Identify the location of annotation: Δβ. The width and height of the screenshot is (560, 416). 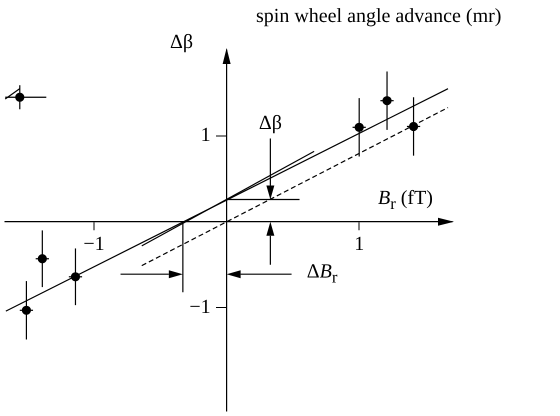
(270, 123).